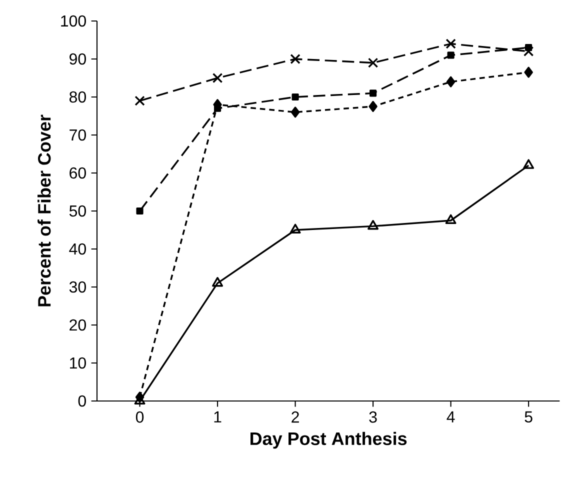  I want to click on x-tick-label: 2, so click(295, 417).